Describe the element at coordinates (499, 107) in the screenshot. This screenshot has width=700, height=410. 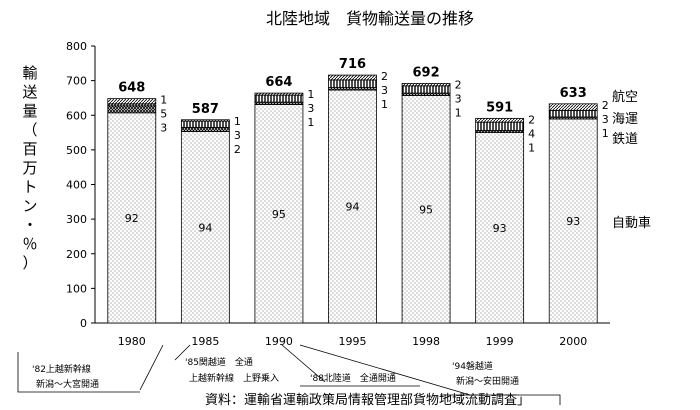
I see `total-label: 591` at that location.